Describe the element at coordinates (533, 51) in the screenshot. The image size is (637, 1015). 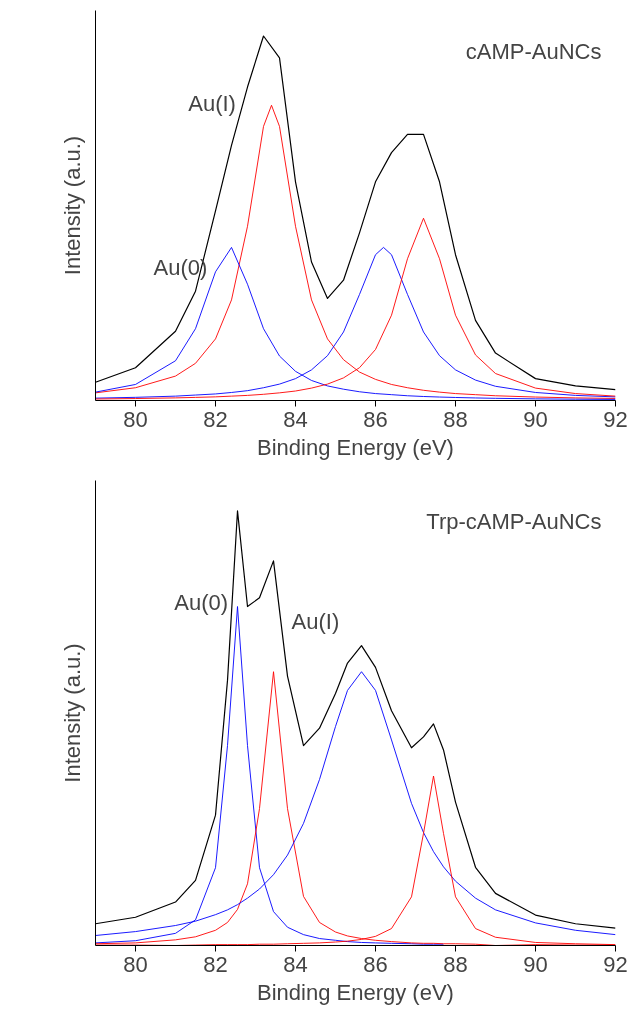
I see `annotation: cAMP-AuNCs` at that location.